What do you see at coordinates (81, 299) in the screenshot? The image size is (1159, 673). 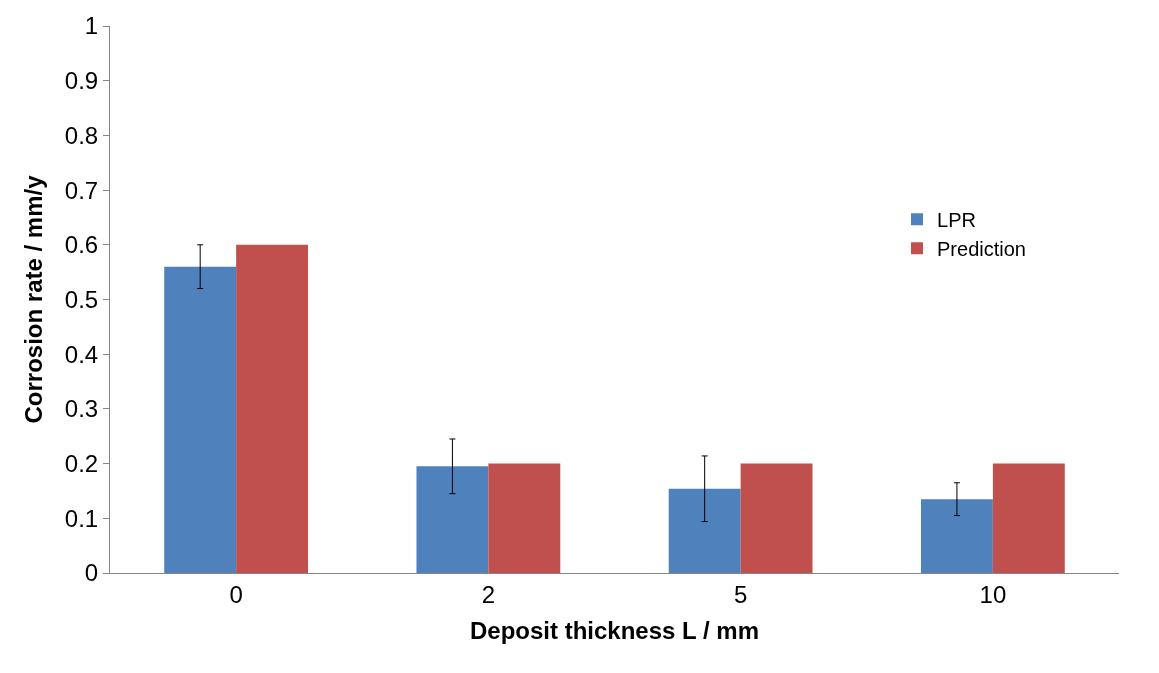 I see `y-tick-label: 0.5` at bounding box center [81, 299].